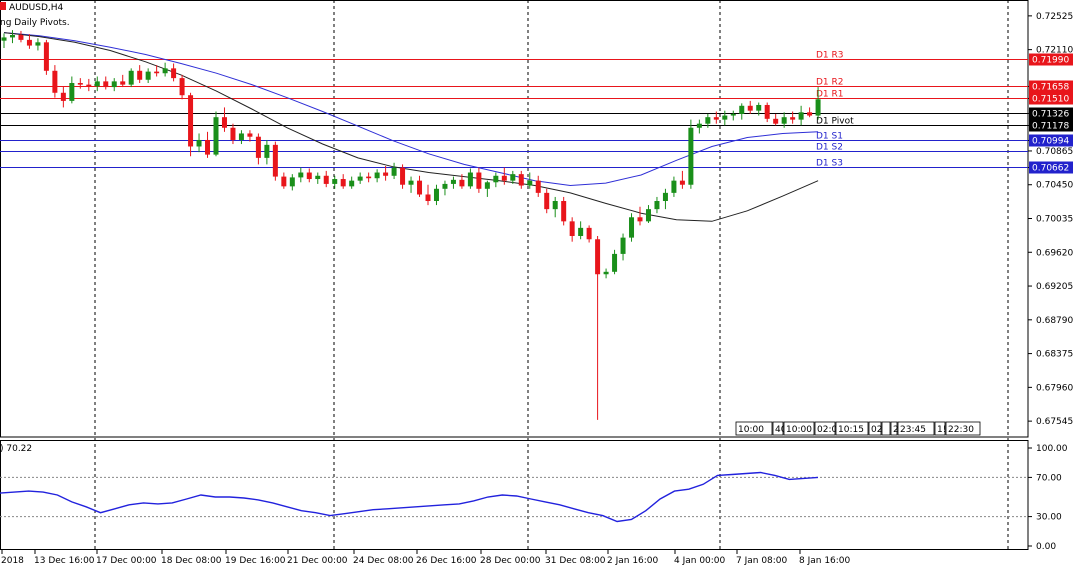 Image resolution: width=1075 pixels, height=571 pixels. I want to click on time-tick-label: 7 Jan 08:00, so click(762, 561).